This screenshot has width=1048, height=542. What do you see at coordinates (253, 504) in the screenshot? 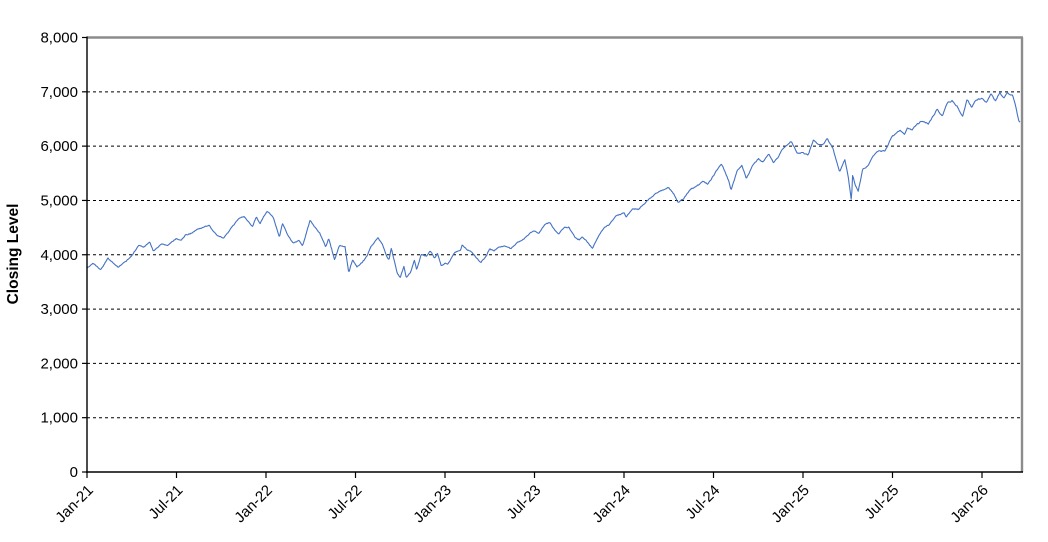
I see `x-tick-label: Jan-22` at bounding box center [253, 504].